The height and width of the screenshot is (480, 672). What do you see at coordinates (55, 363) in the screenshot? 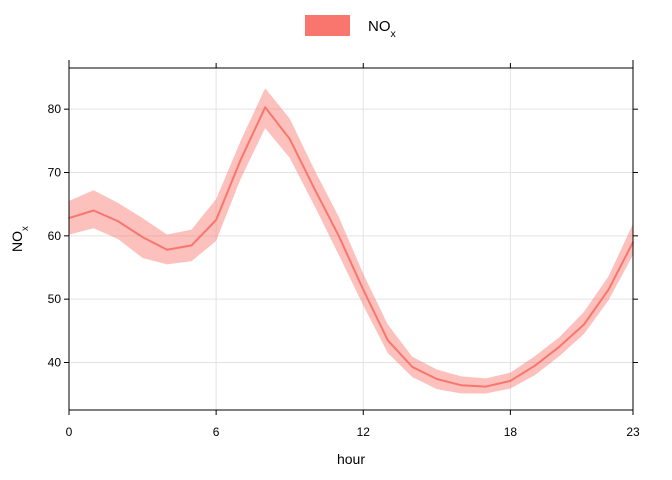
I see `y-tick-label: 40` at bounding box center [55, 363].